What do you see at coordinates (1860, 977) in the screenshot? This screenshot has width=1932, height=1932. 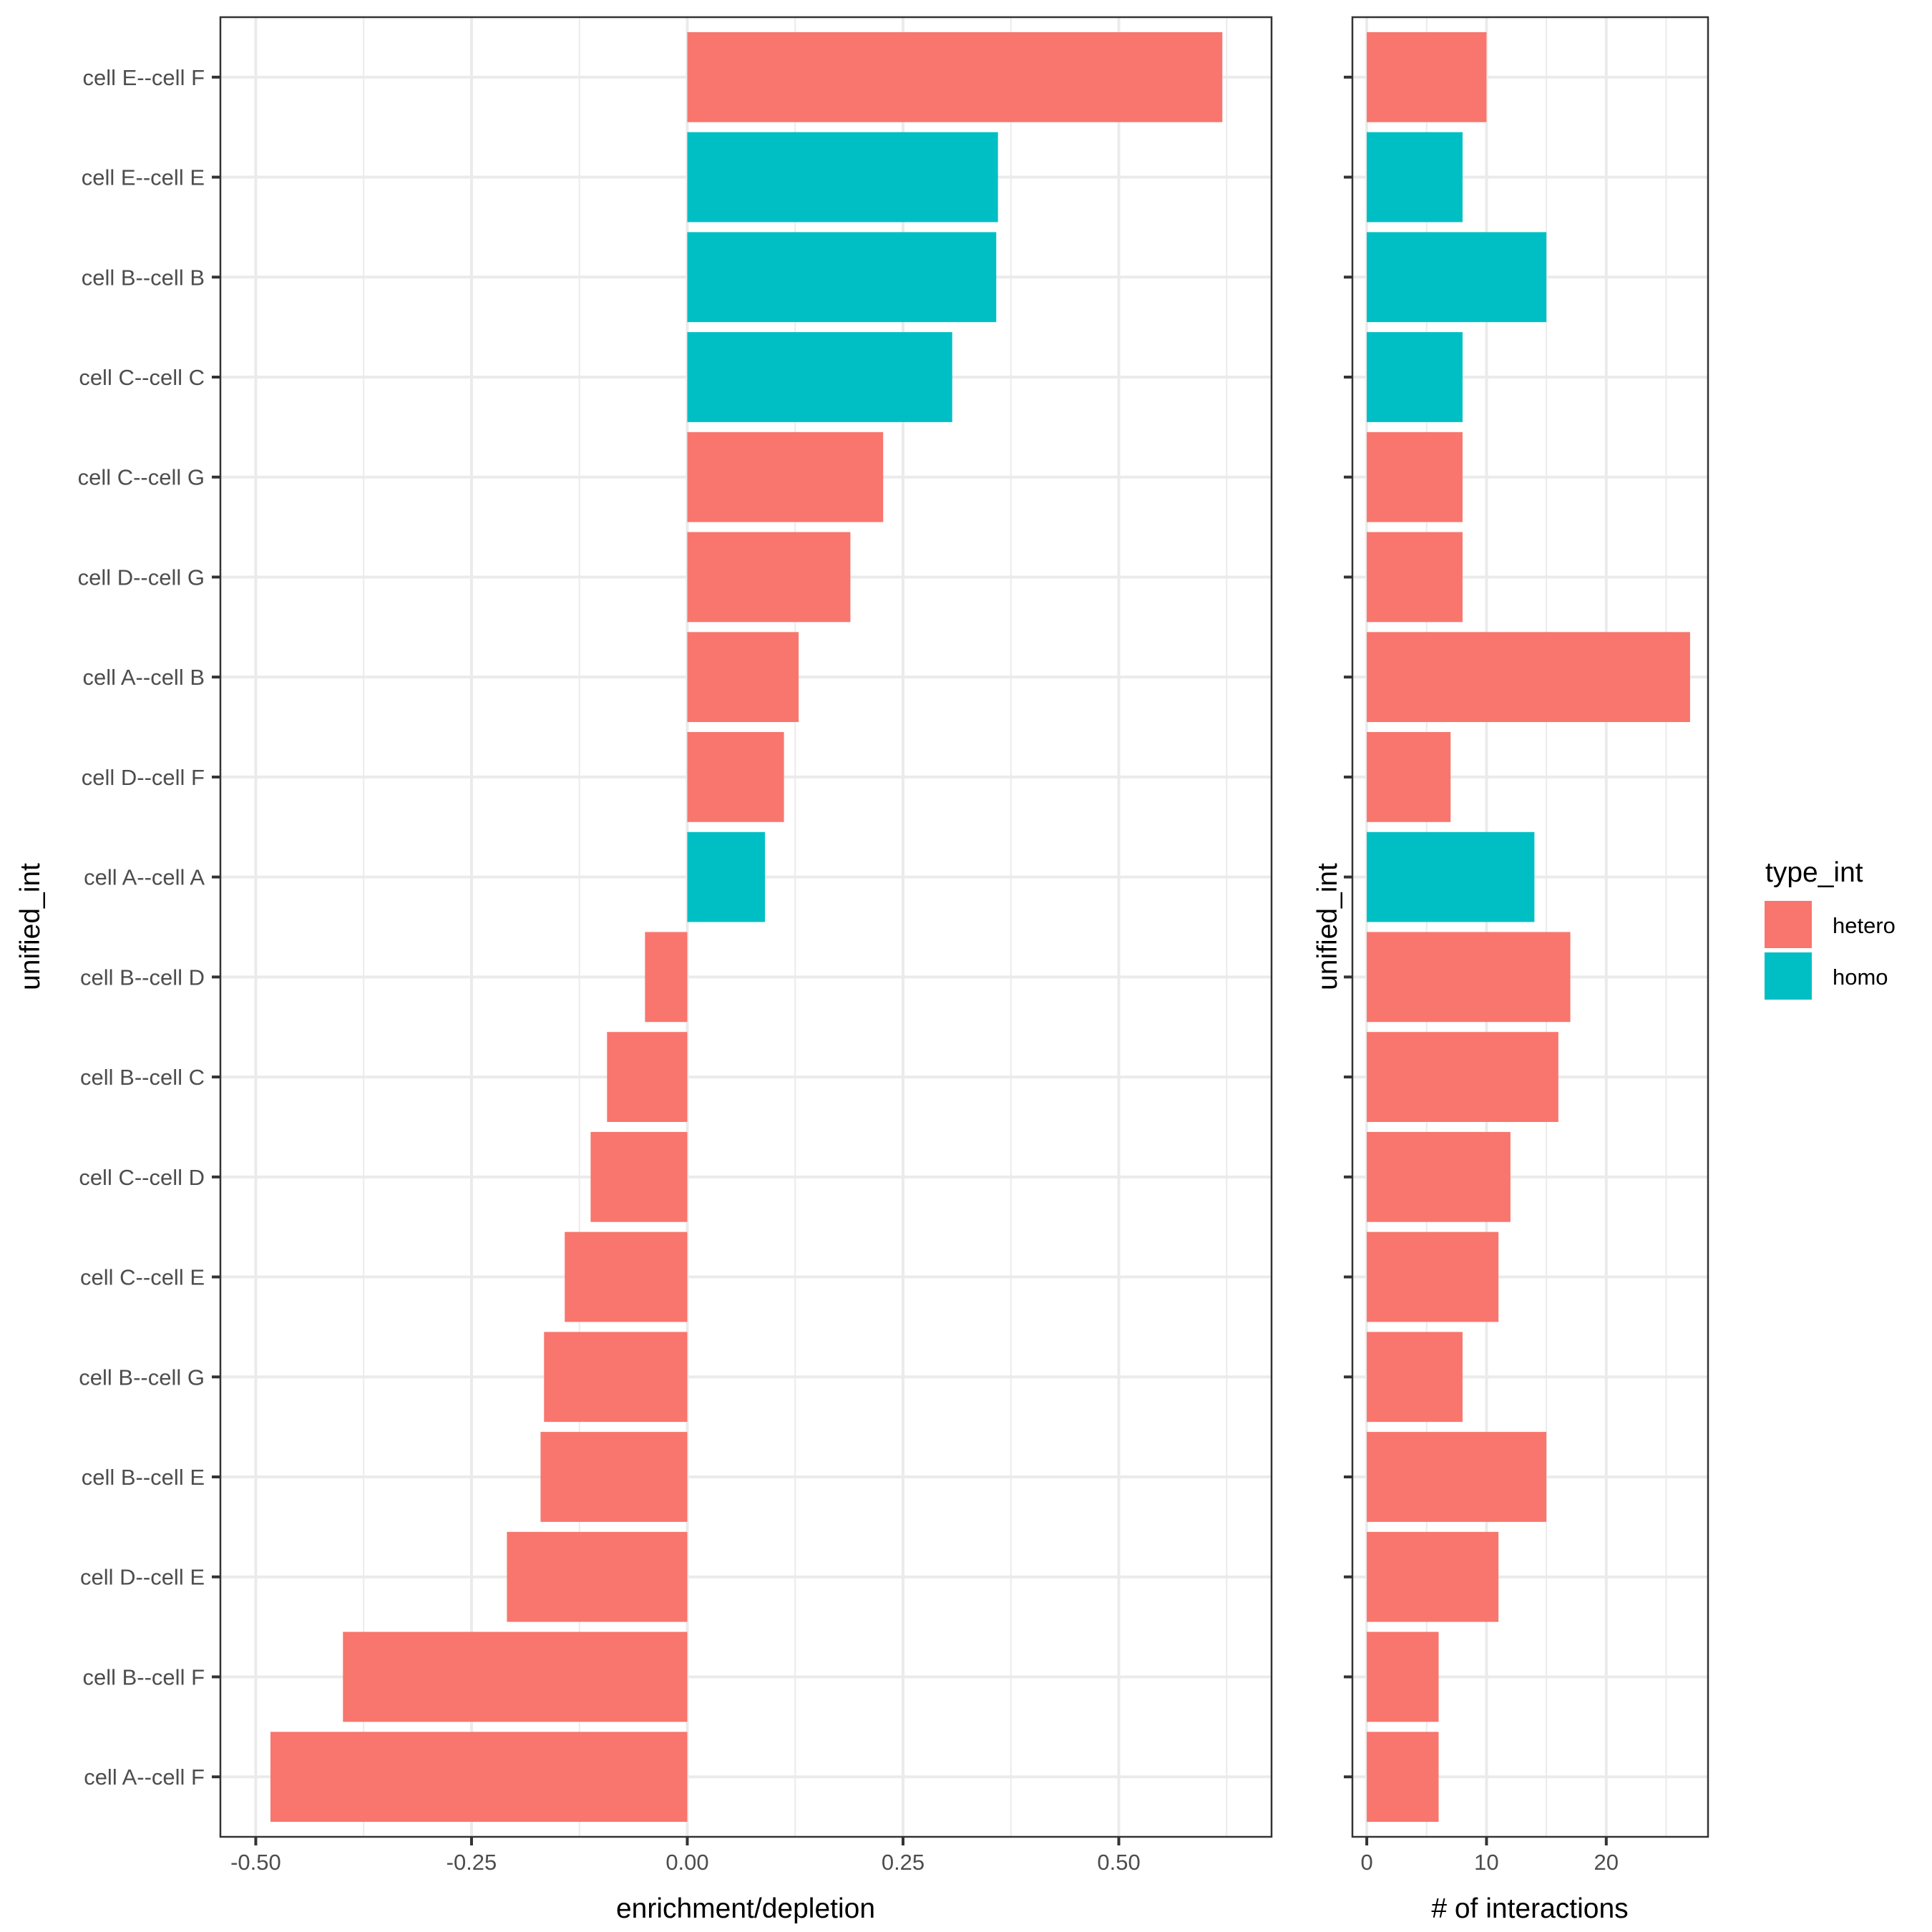 I see `legend-label-homo: homo` at bounding box center [1860, 977].